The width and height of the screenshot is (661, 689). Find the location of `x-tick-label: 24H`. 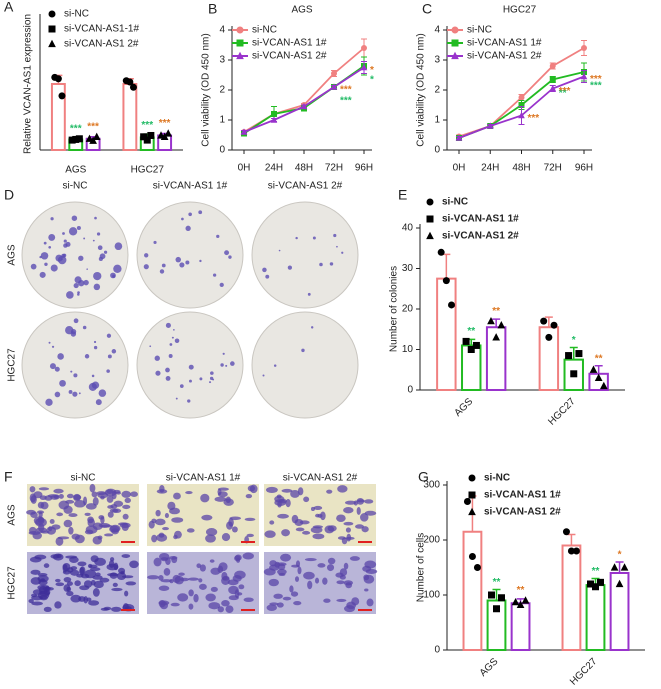

x-tick-label: 24H is located at coordinates (490, 168).